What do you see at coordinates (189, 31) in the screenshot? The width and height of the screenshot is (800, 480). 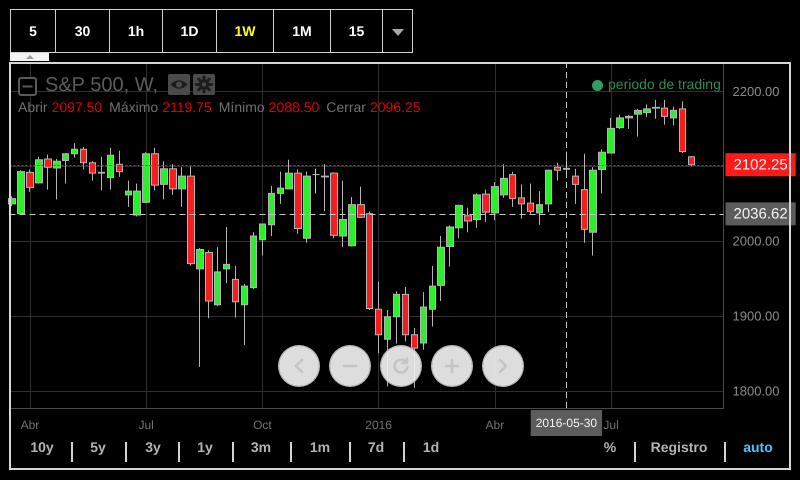 I see `toolbar-button: 1D` at bounding box center [189, 31].